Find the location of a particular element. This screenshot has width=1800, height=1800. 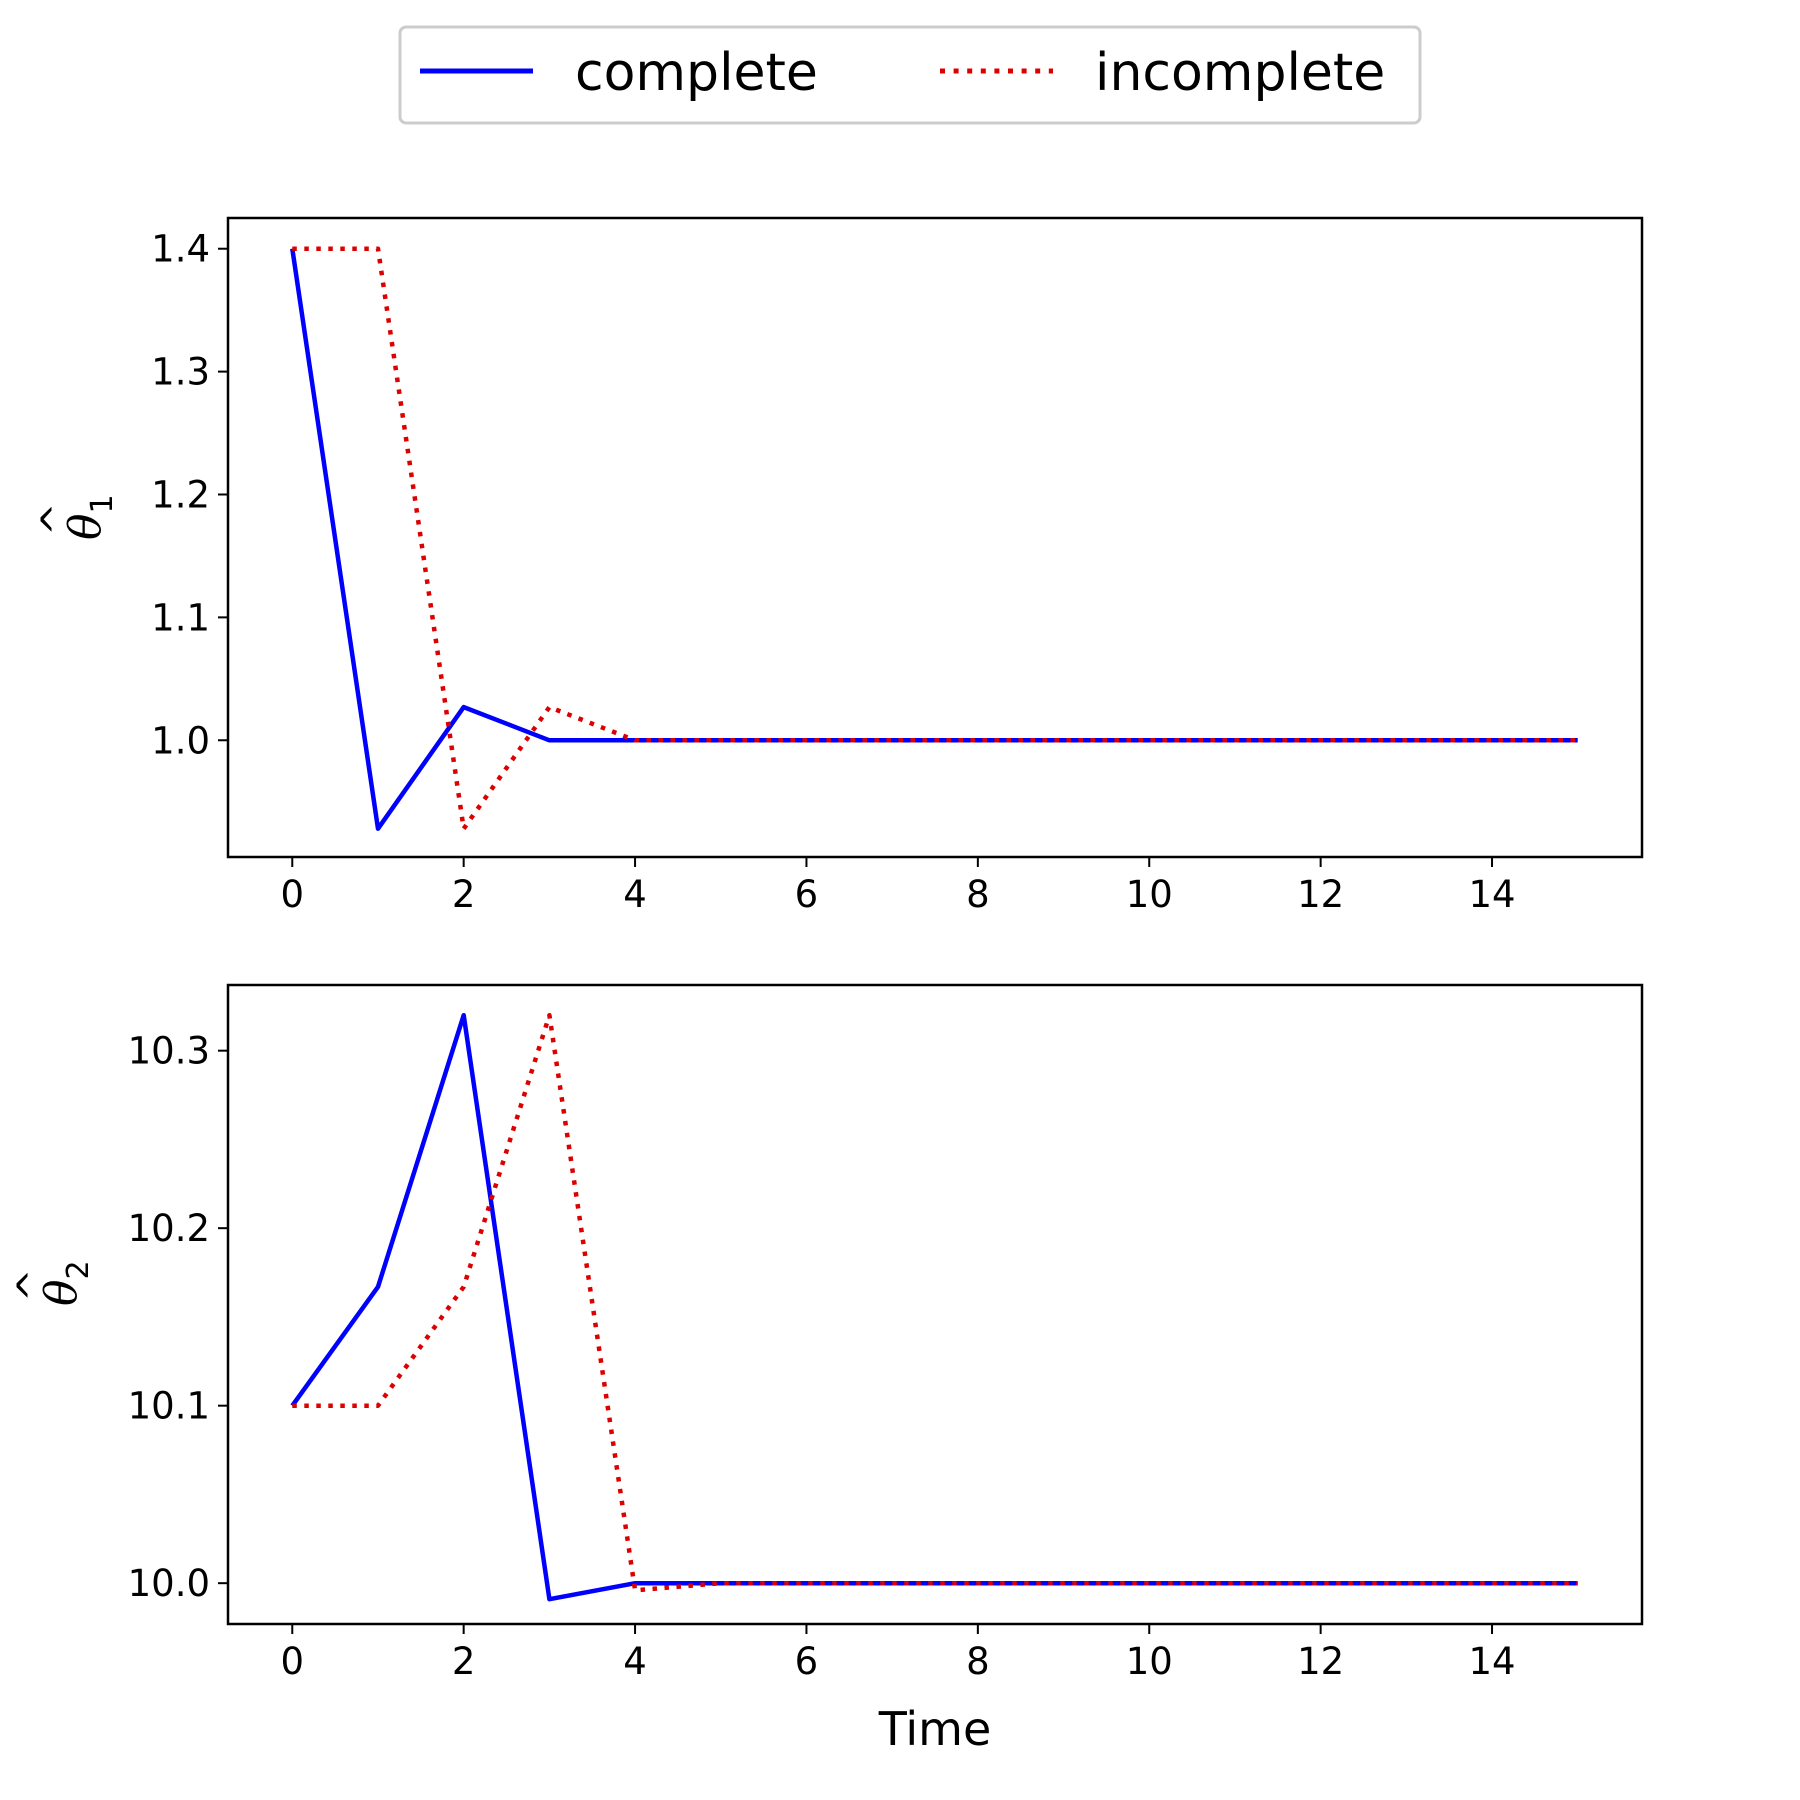

x-ticks-theta2: 0 2 4 6 8 10 12 14 is located at coordinates (898, 1653).